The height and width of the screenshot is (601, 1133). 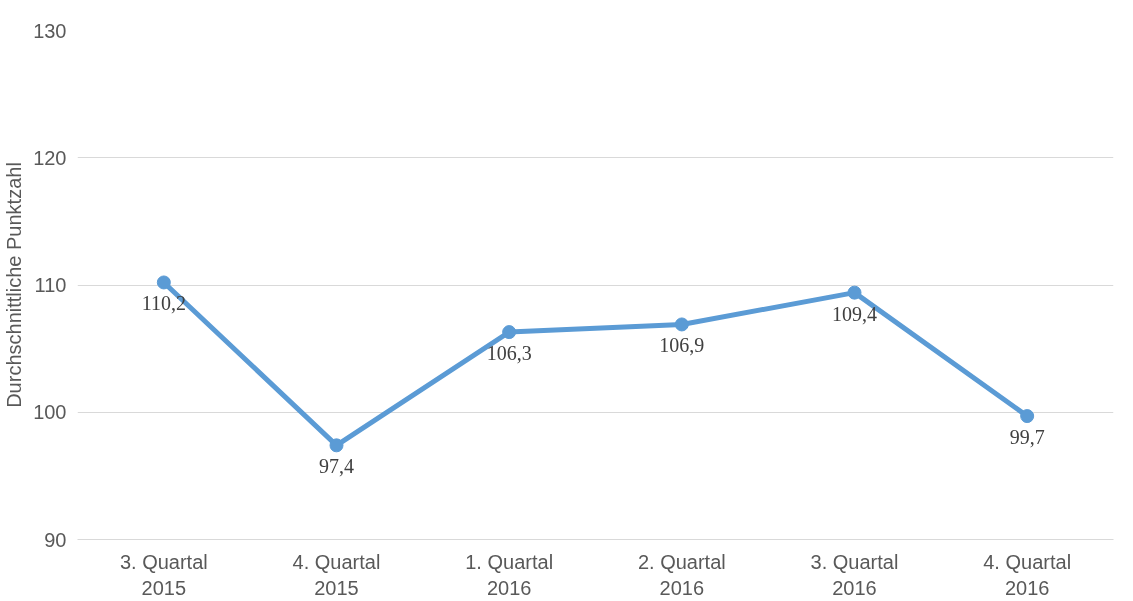 What do you see at coordinates (55, 539) in the screenshot?
I see `y-tick-label: 90` at bounding box center [55, 539].